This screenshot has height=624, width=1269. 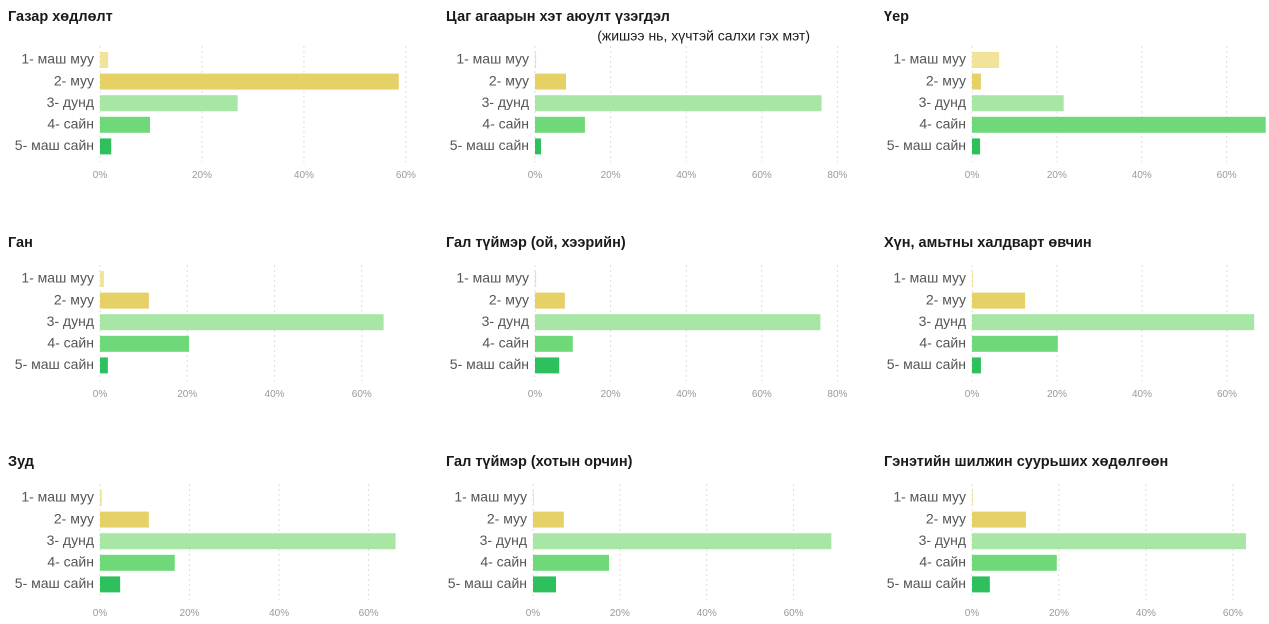 What do you see at coordinates (536, 243) in the screenshot?
I see `chart-title: Гал түймэр (ой, хээрийн)` at bounding box center [536, 243].